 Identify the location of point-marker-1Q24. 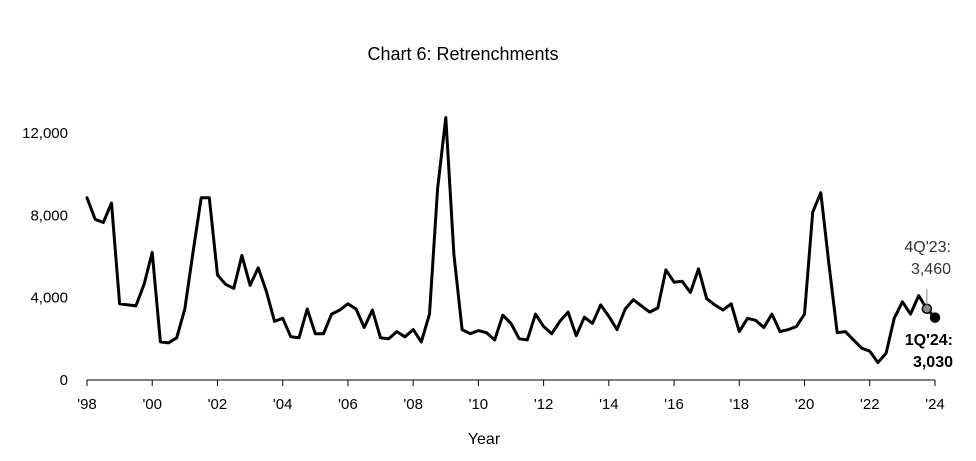
(935, 317).